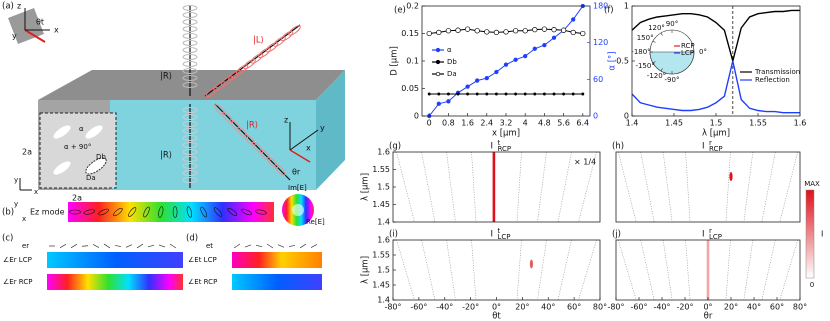  What do you see at coordinates (77, 147) in the screenshot?
I see `geometry-label: α + 90°` at bounding box center [77, 147].